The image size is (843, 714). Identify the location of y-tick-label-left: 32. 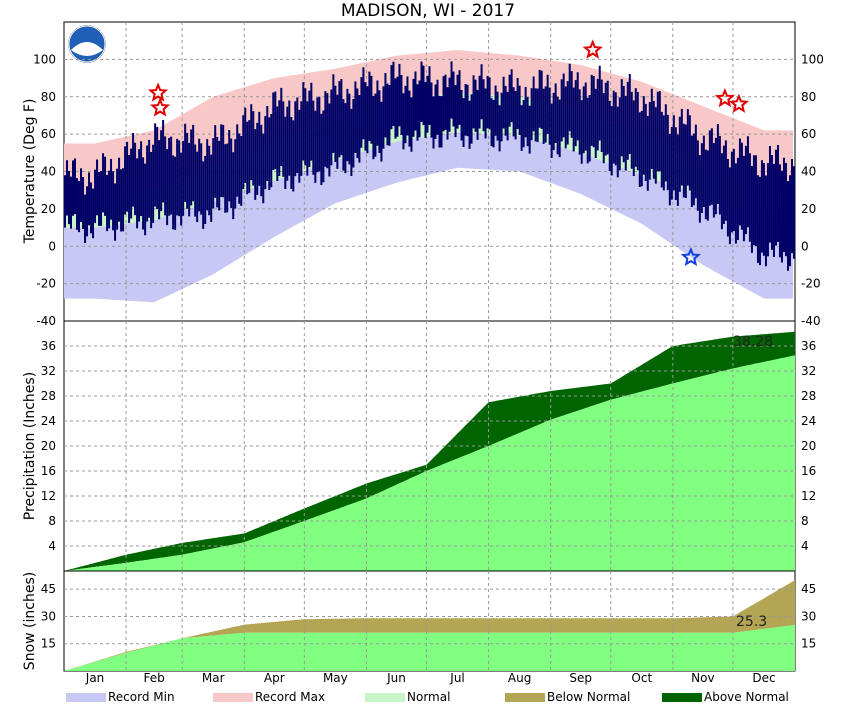
(48, 371).